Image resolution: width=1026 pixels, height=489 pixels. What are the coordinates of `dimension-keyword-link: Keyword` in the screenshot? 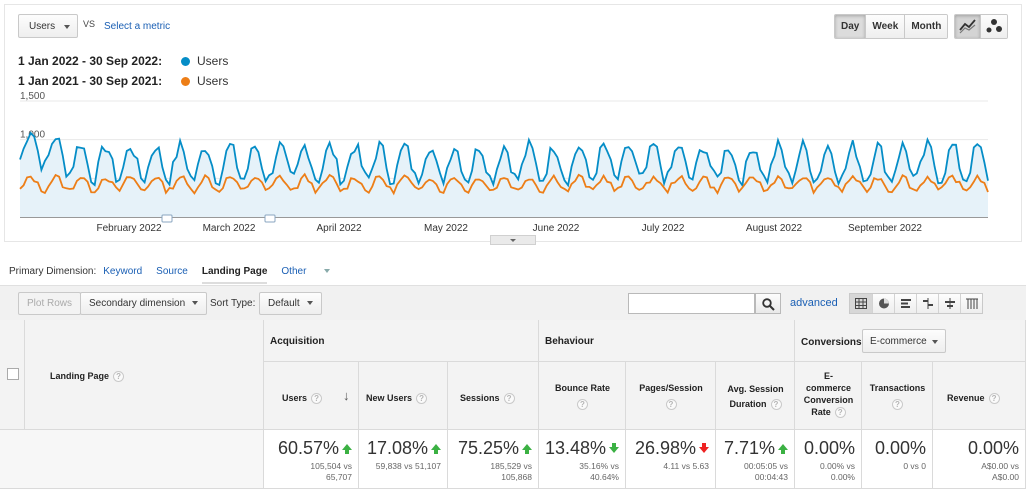 It's located at (123, 271).